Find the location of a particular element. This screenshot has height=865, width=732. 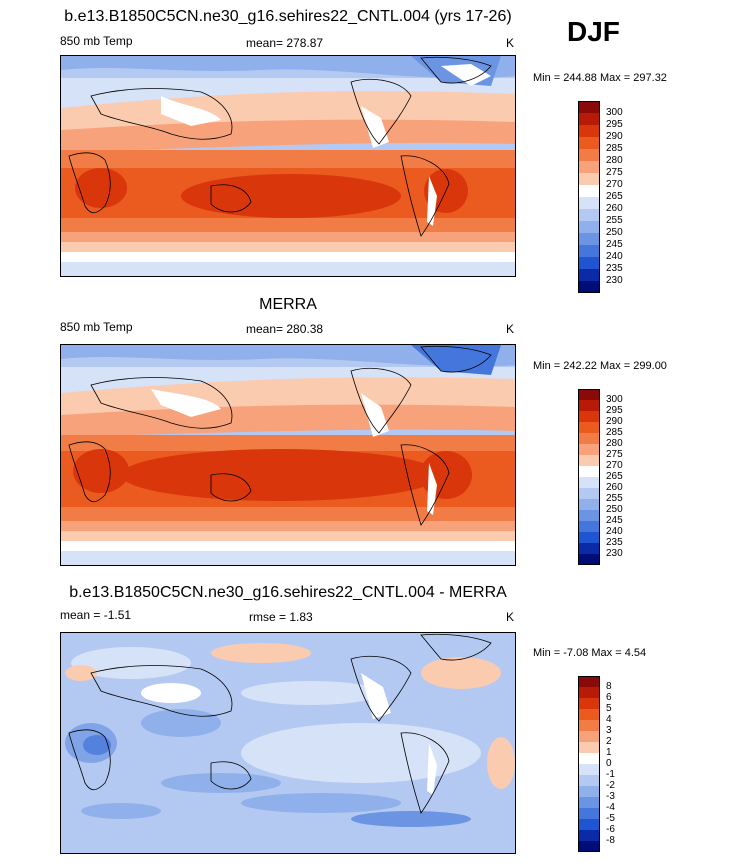

panel-2-variable-label: 850 mb Temp is located at coordinates (96, 327).